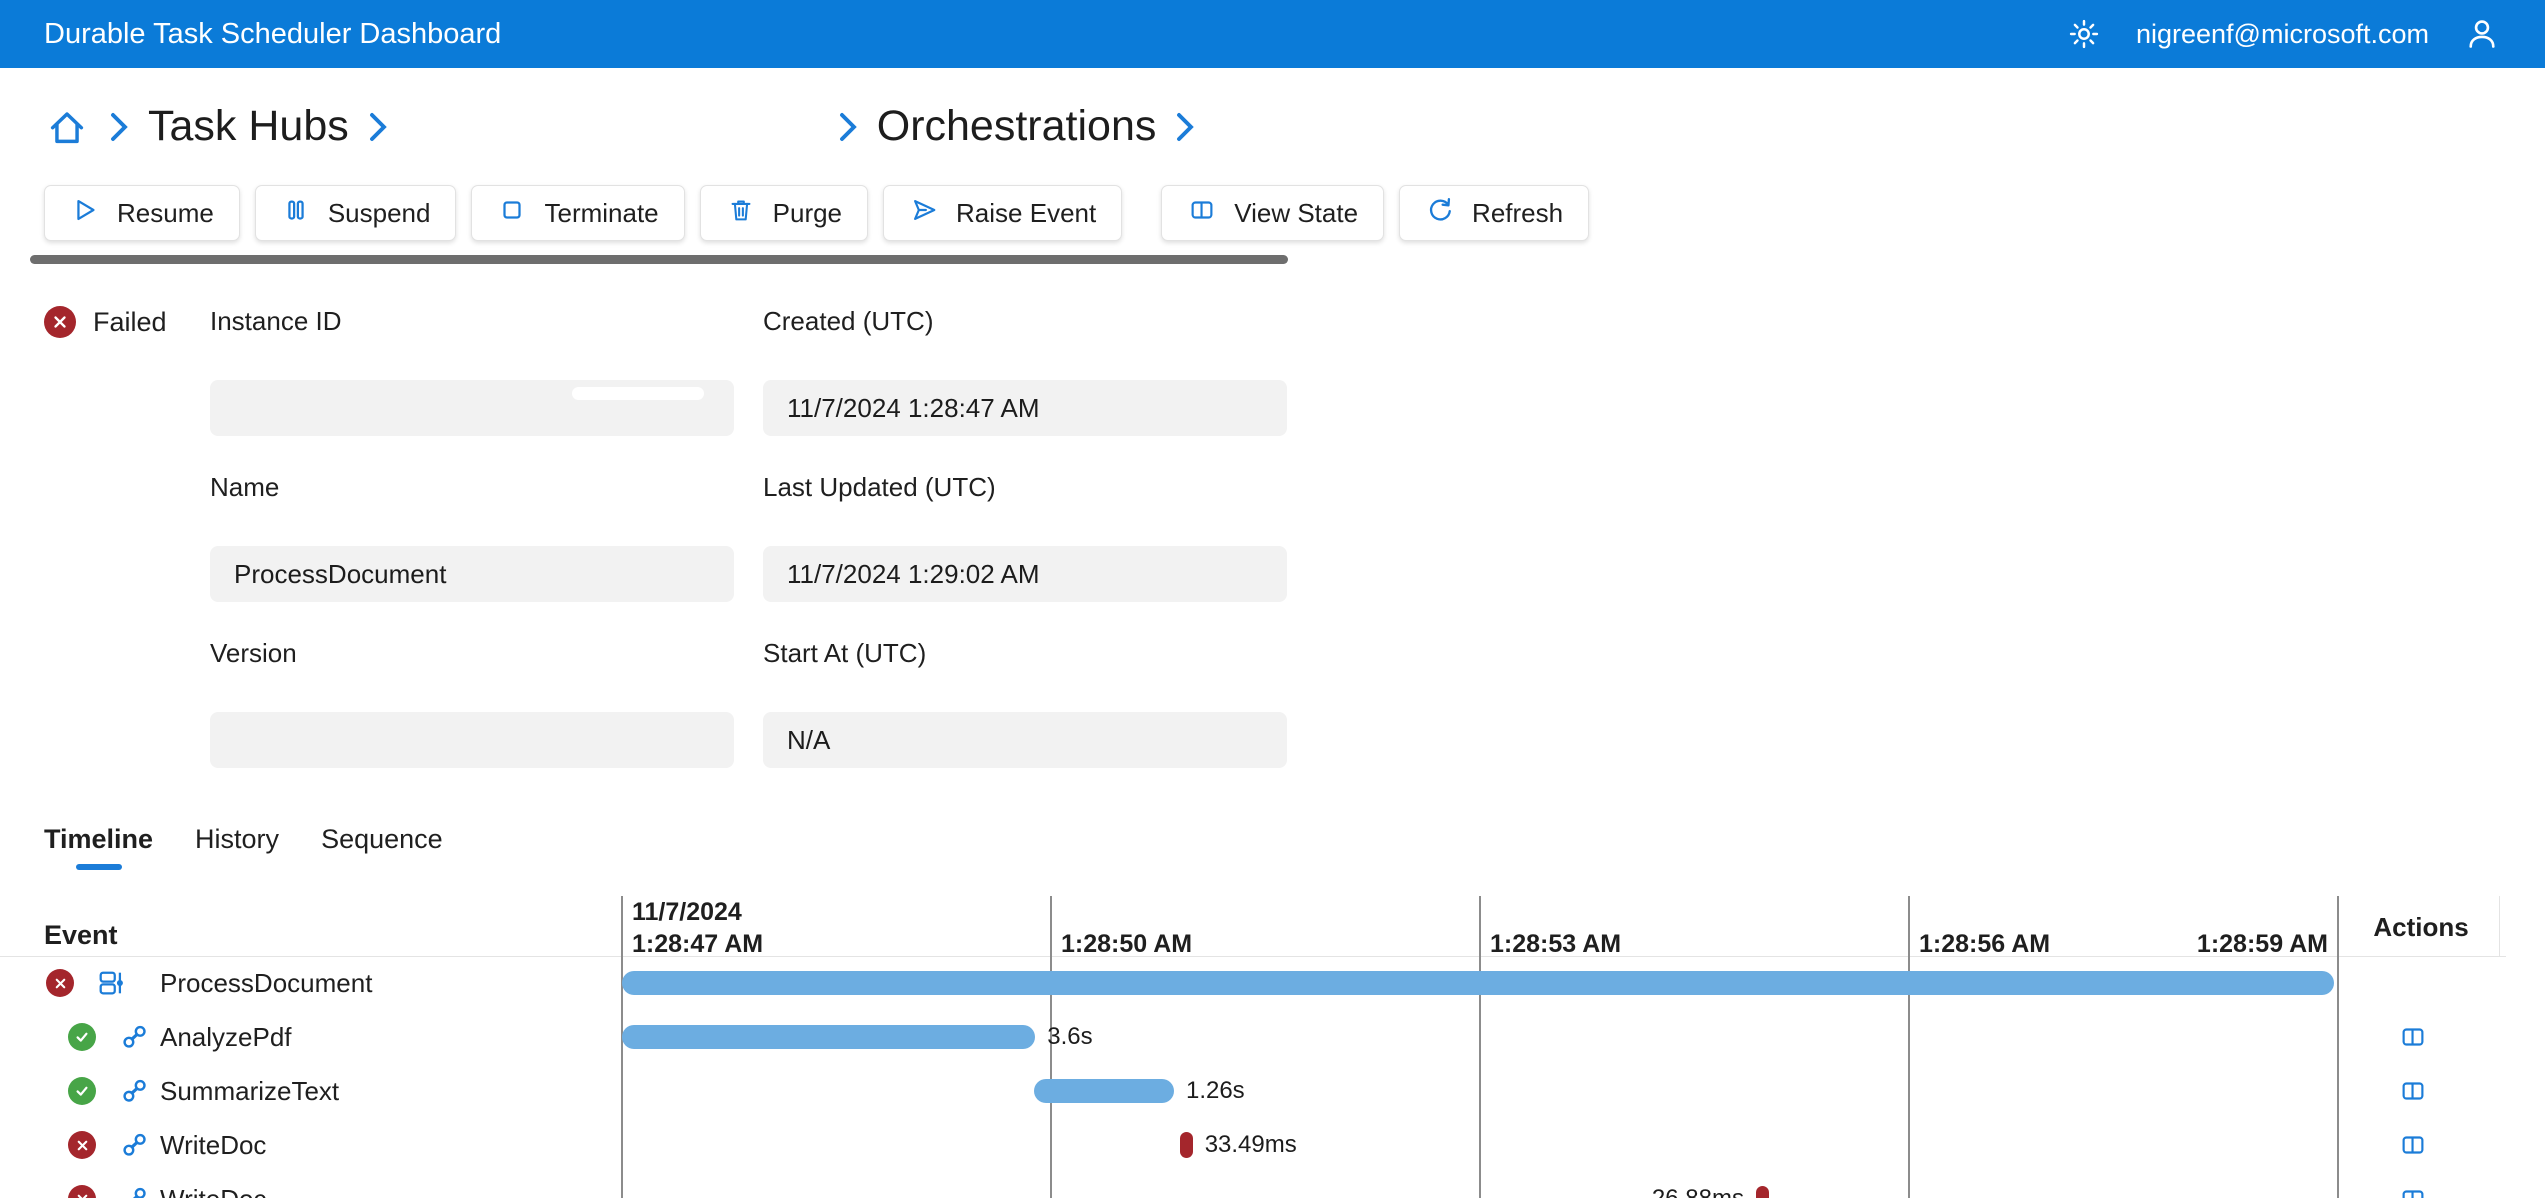  What do you see at coordinates (924, 213) in the screenshot?
I see `send-icon` at bounding box center [924, 213].